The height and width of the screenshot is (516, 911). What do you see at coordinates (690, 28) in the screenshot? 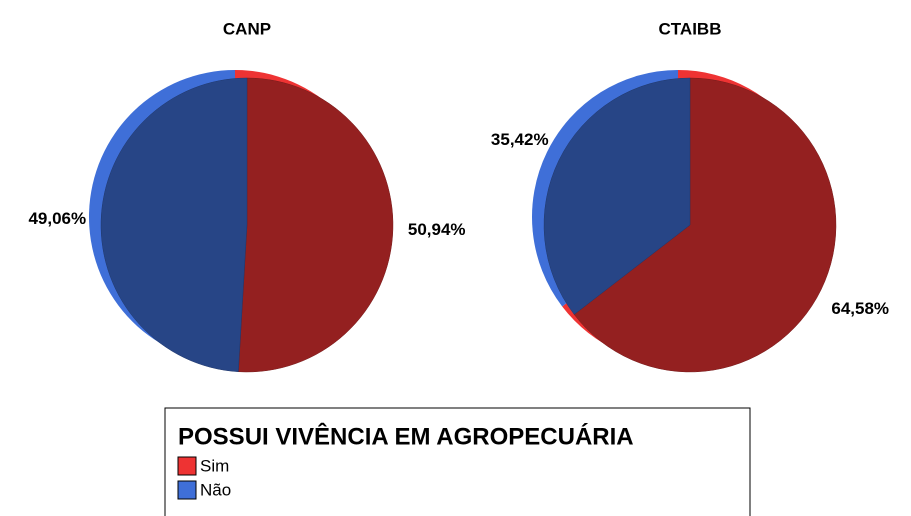
I see `chart-title: CTAIBB` at bounding box center [690, 28].